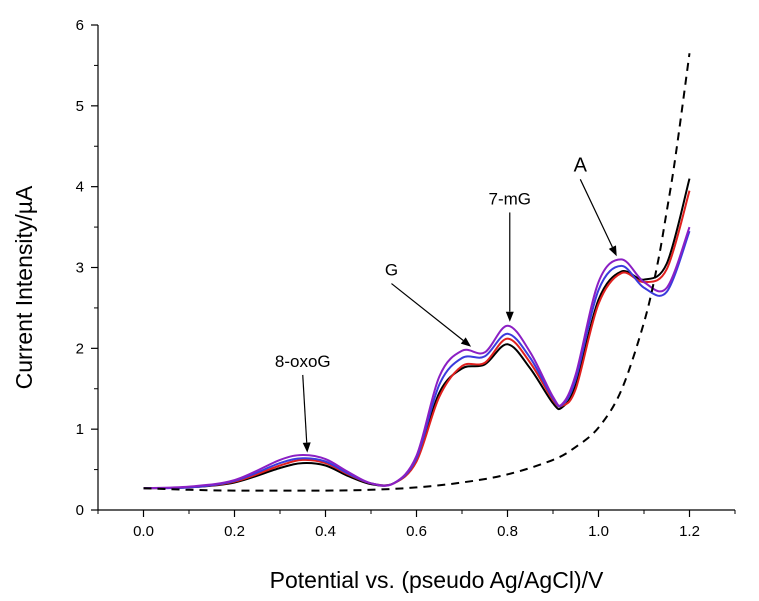 This screenshot has width=759, height=601. What do you see at coordinates (510, 198) in the screenshot?
I see `annotation-label: 7-mG` at bounding box center [510, 198].